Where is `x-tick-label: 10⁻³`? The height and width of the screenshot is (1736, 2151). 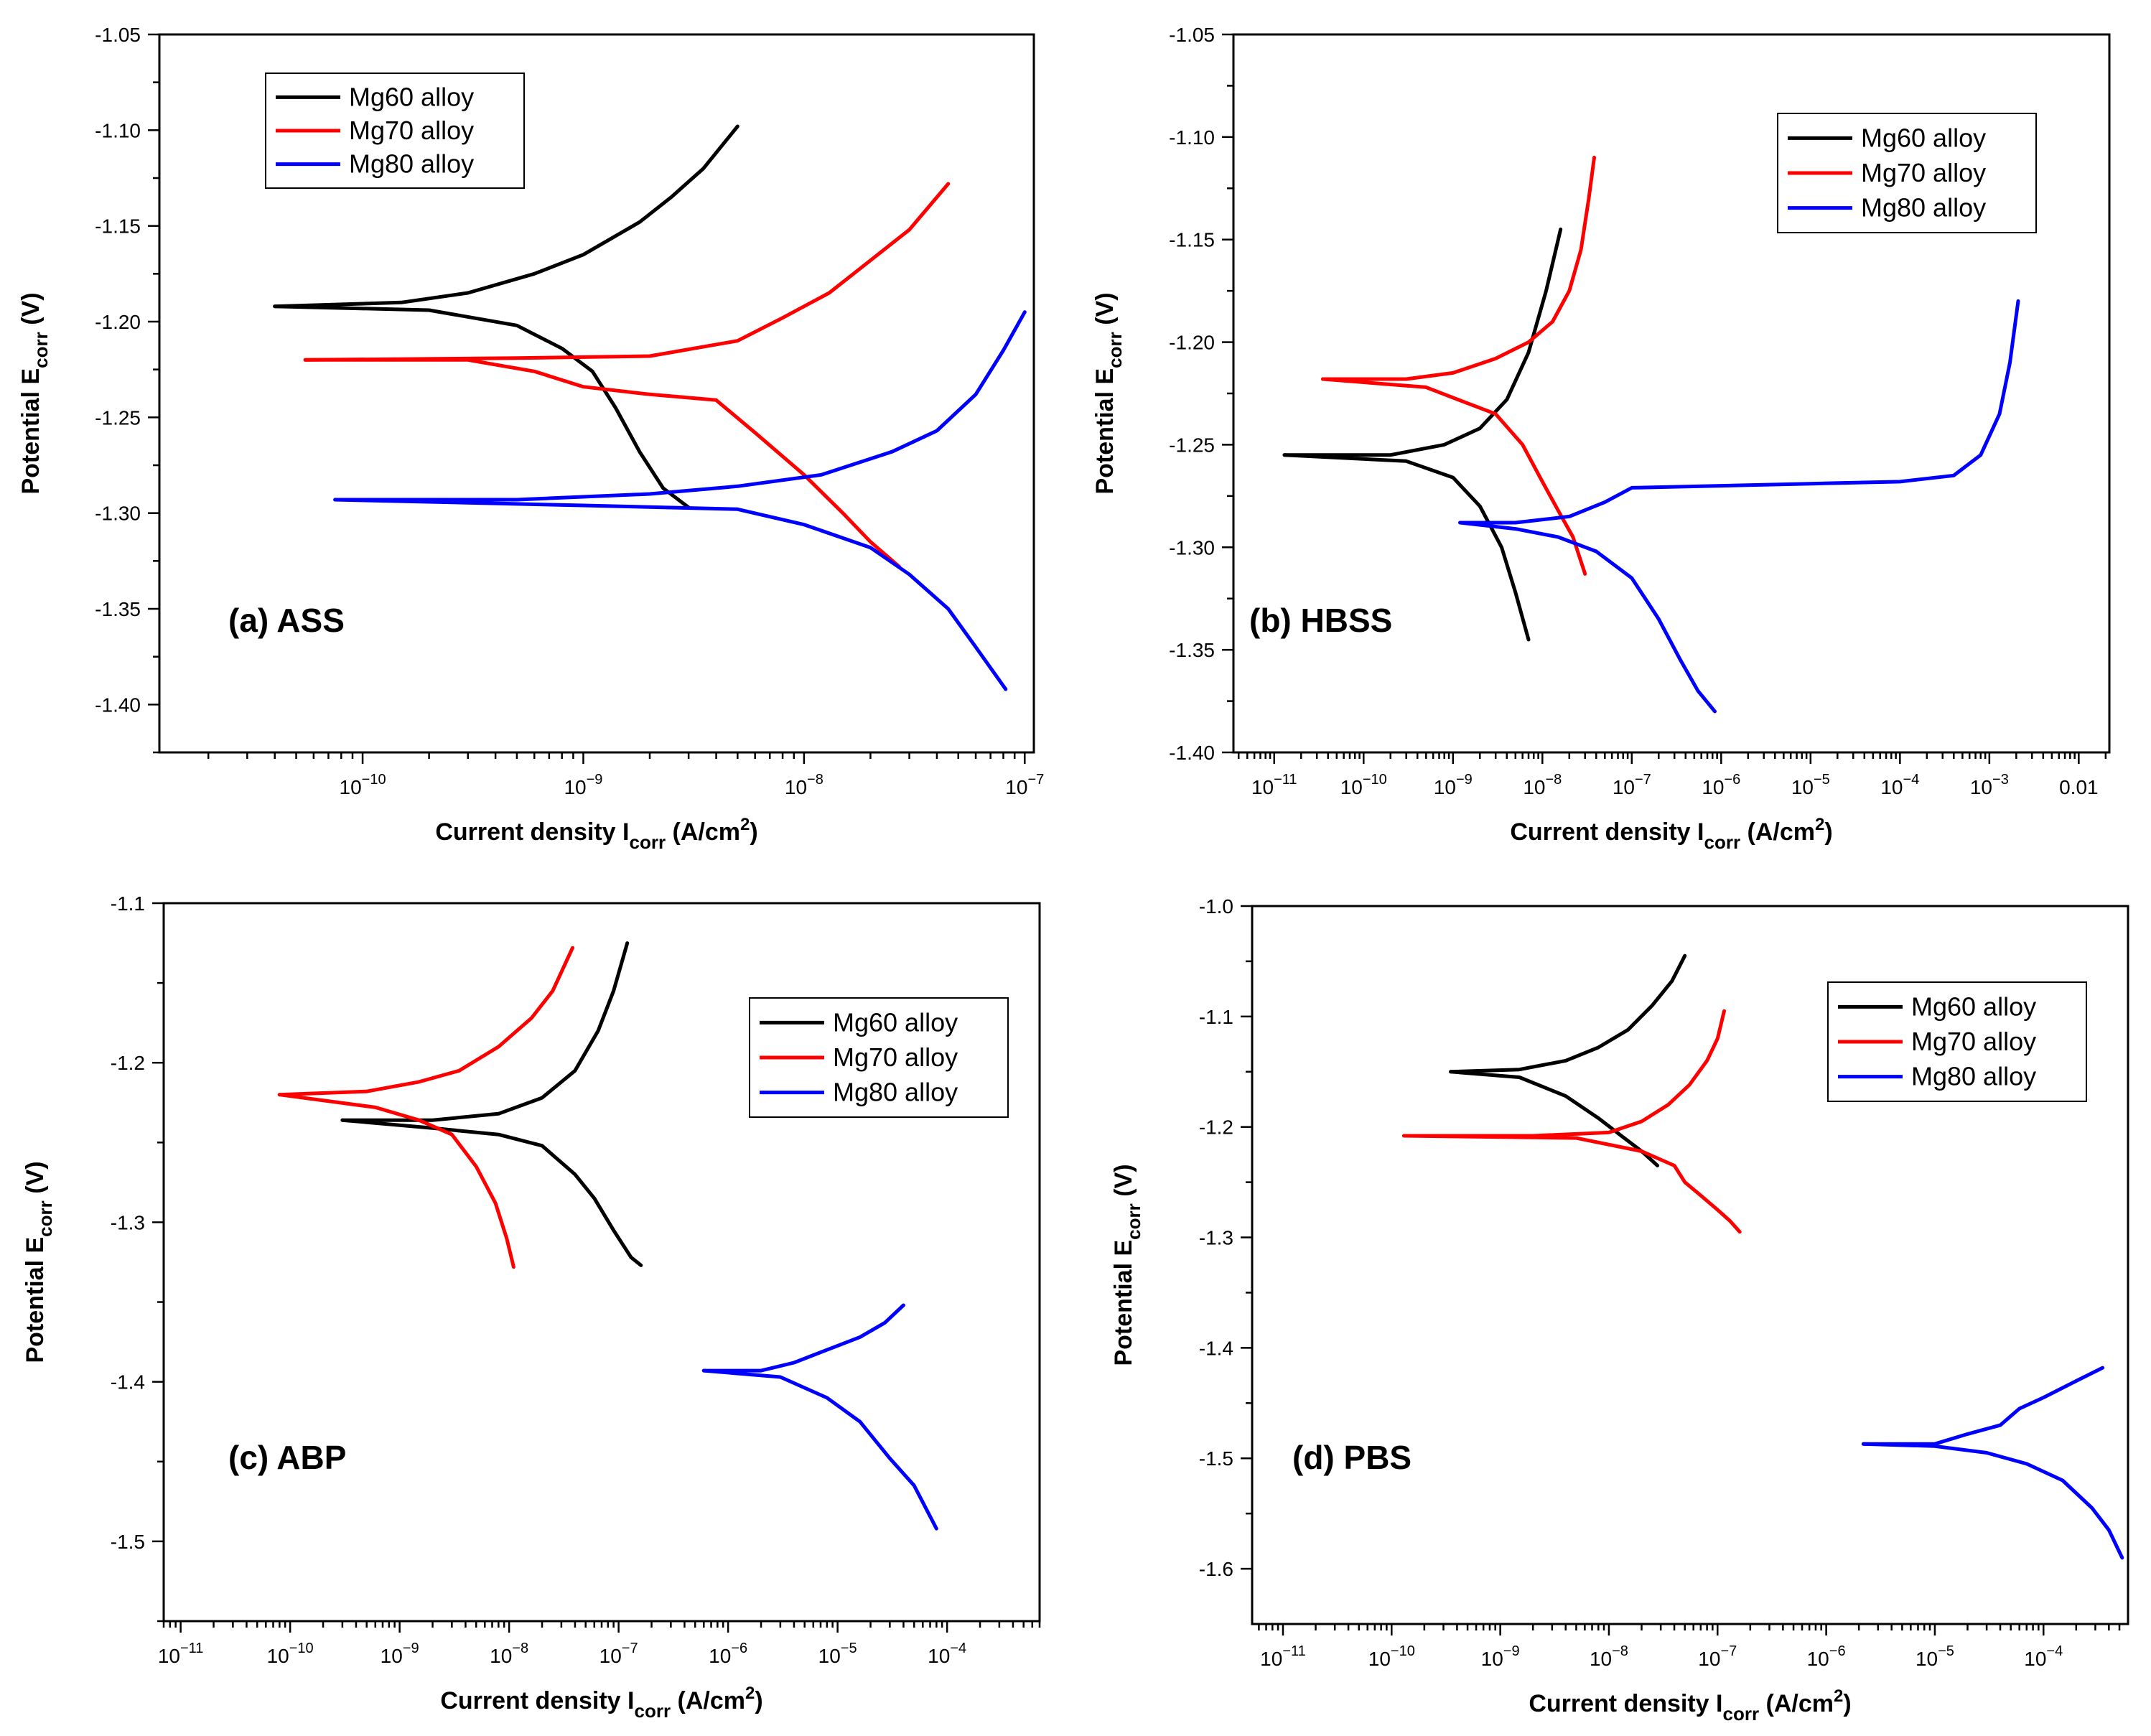
x-tick-label: 10⁻³ is located at coordinates (1989, 785).